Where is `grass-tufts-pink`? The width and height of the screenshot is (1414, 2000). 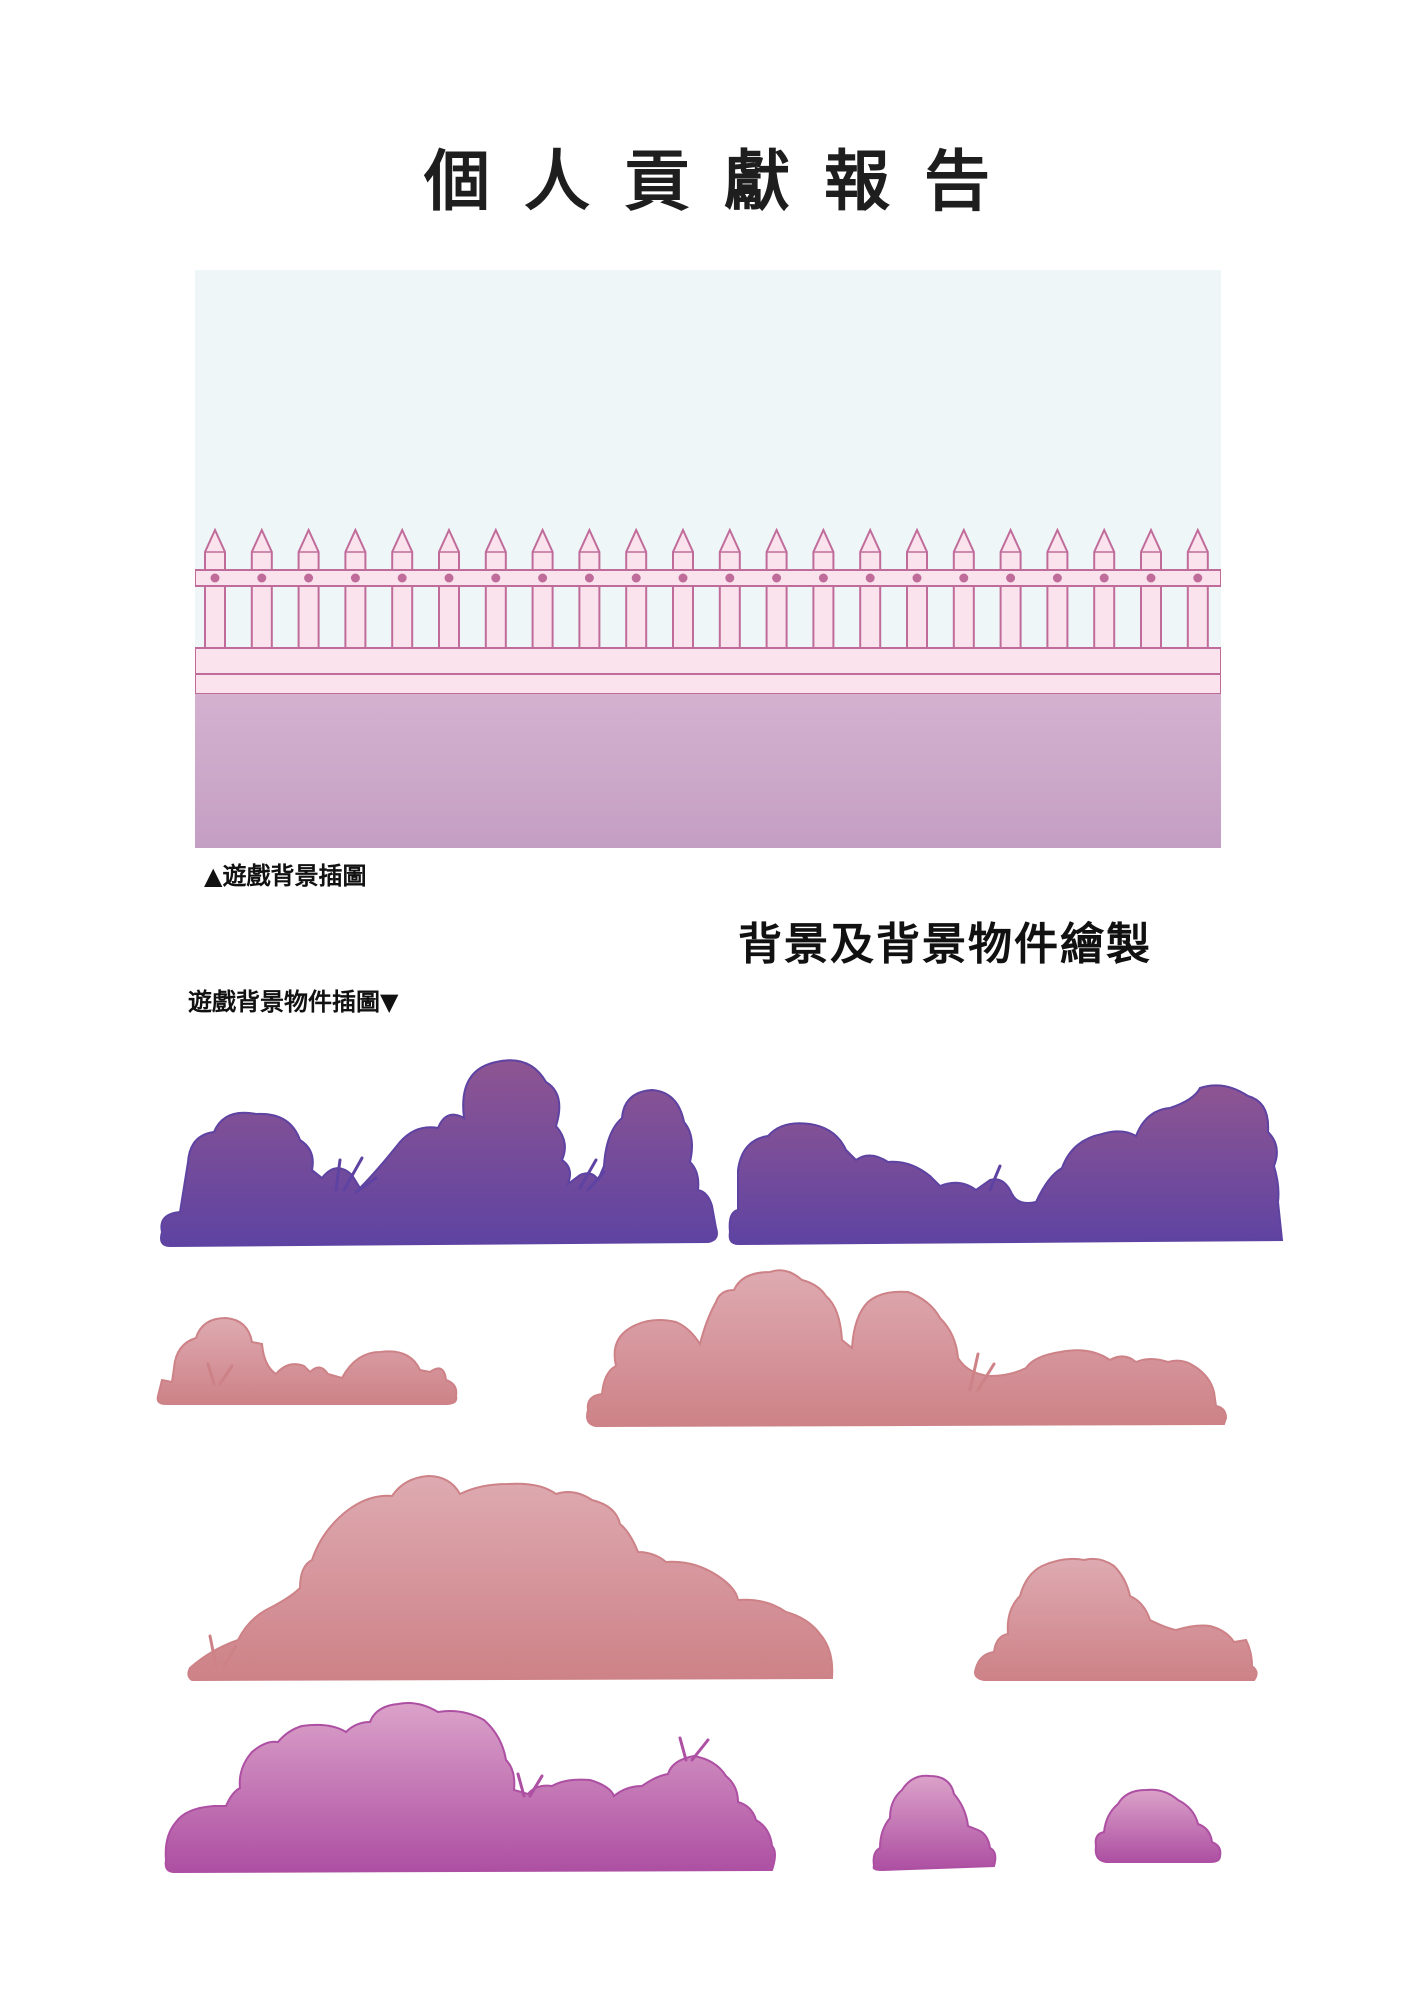
grass-tufts-pink is located at coordinates (613, 1767).